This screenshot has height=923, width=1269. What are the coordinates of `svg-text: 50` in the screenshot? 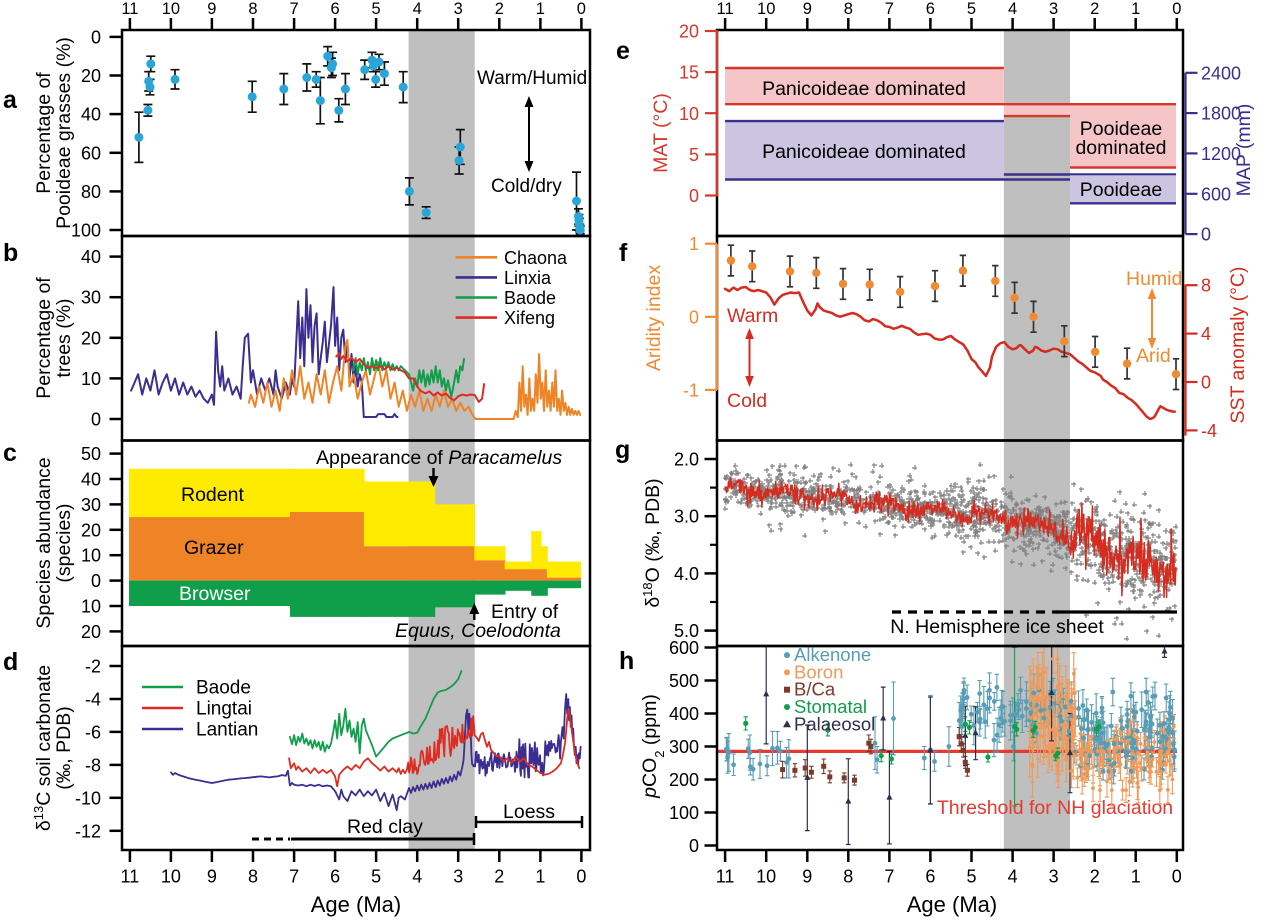 It's located at (91, 454).